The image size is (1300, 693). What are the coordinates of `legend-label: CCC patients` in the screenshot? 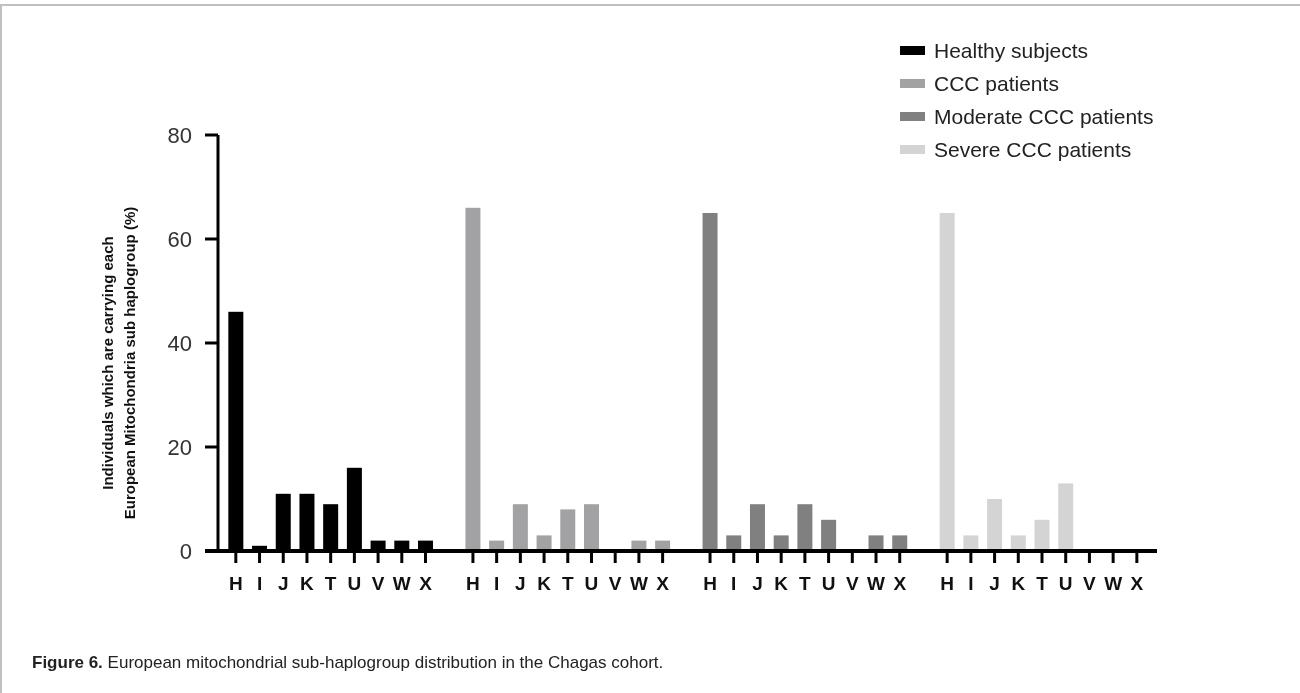 It's located at (996, 83).